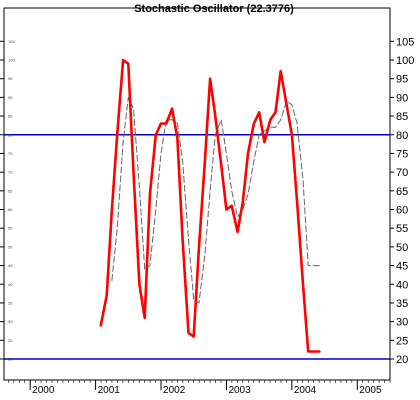 Image resolution: width=420 pixels, height=400 pixels. What do you see at coordinates (10, 359) in the screenshot?
I see `y-tick-label-left: 20` at bounding box center [10, 359].